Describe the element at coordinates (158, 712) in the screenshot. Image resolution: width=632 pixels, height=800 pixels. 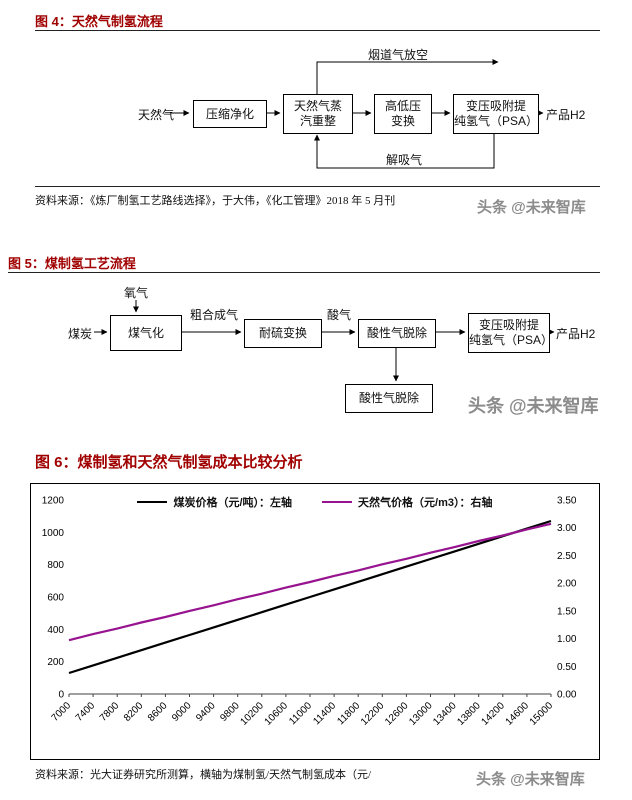
I see `x-axis-tick-label: 8600` at that location.